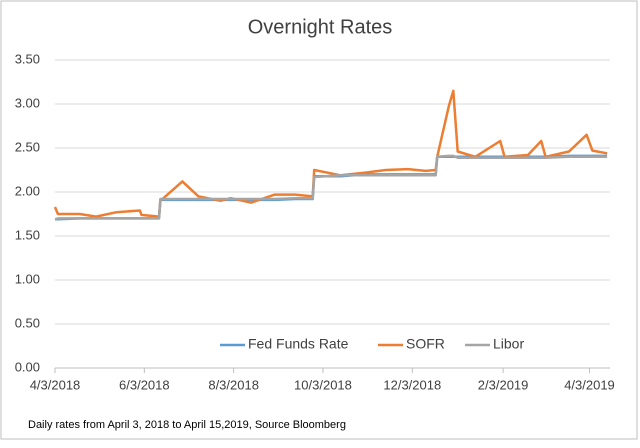 The image size is (640, 448). I want to click on legend-label: Fed Funds Rate, so click(298, 344).